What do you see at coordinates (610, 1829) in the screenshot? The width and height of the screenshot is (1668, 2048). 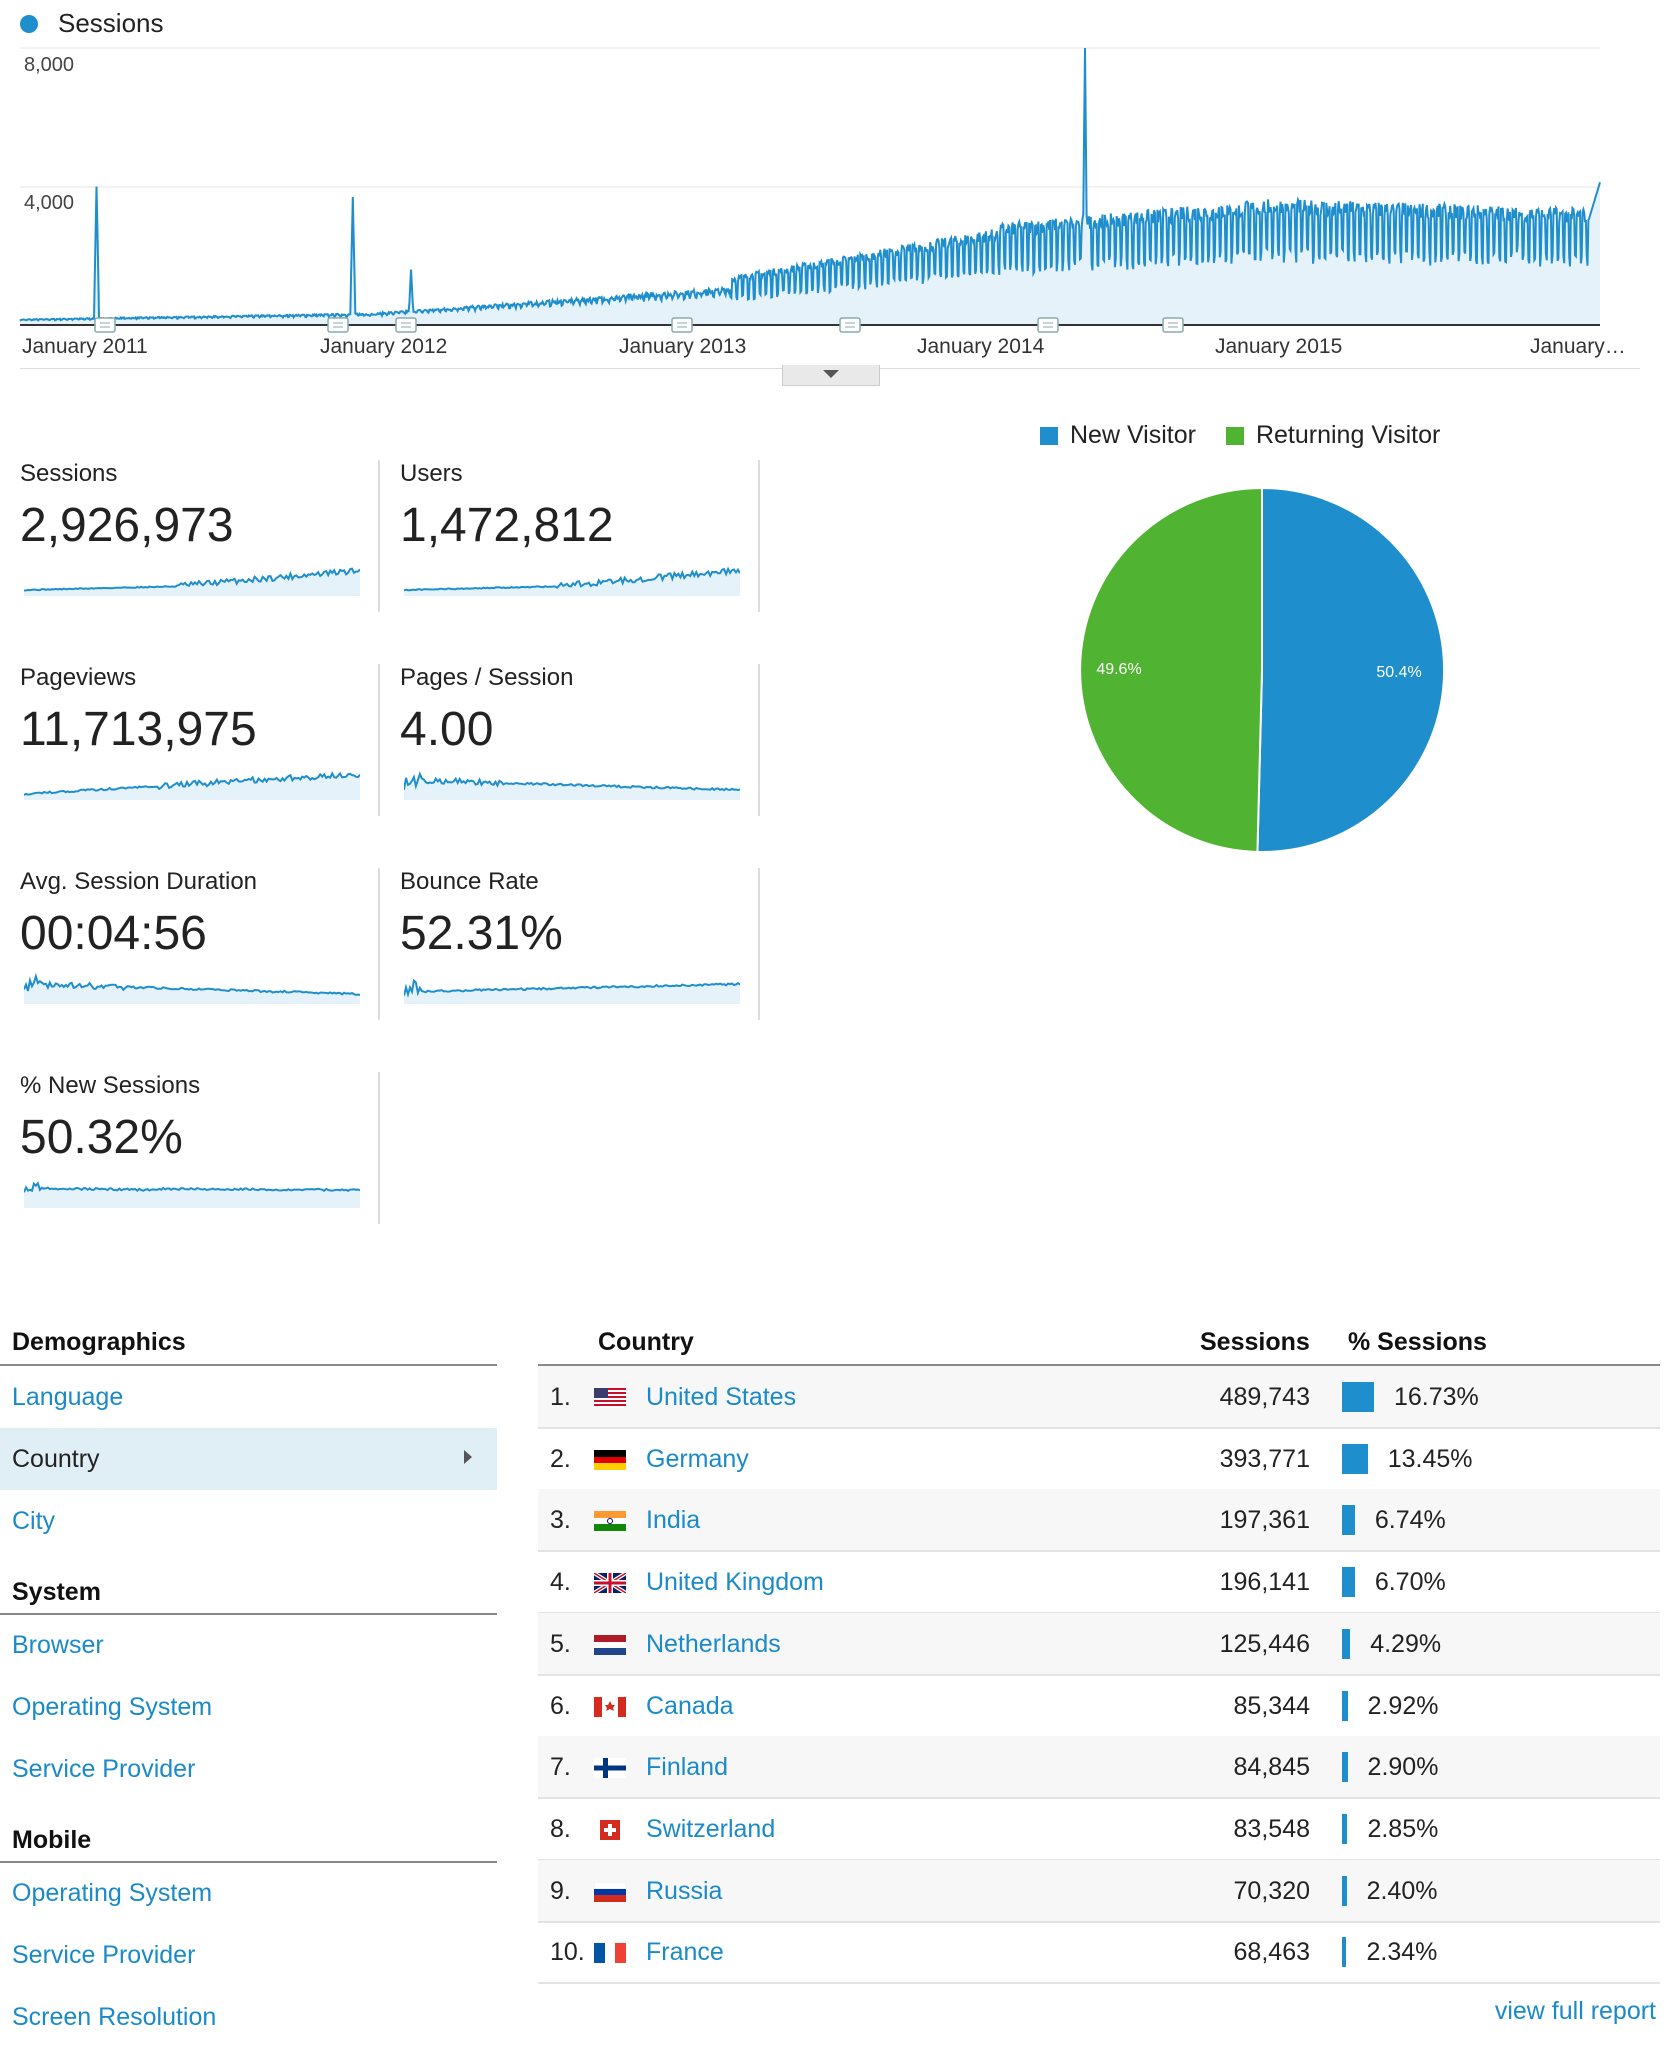 I see `ch-flag-icon` at bounding box center [610, 1829].